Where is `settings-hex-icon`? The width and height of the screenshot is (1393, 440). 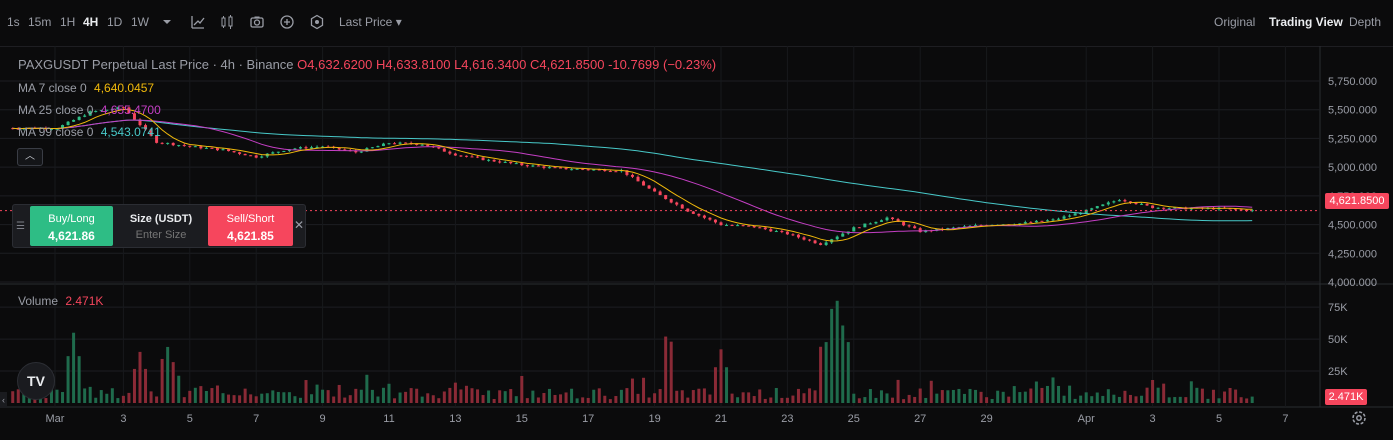 settings-hex-icon is located at coordinates (317, 22).